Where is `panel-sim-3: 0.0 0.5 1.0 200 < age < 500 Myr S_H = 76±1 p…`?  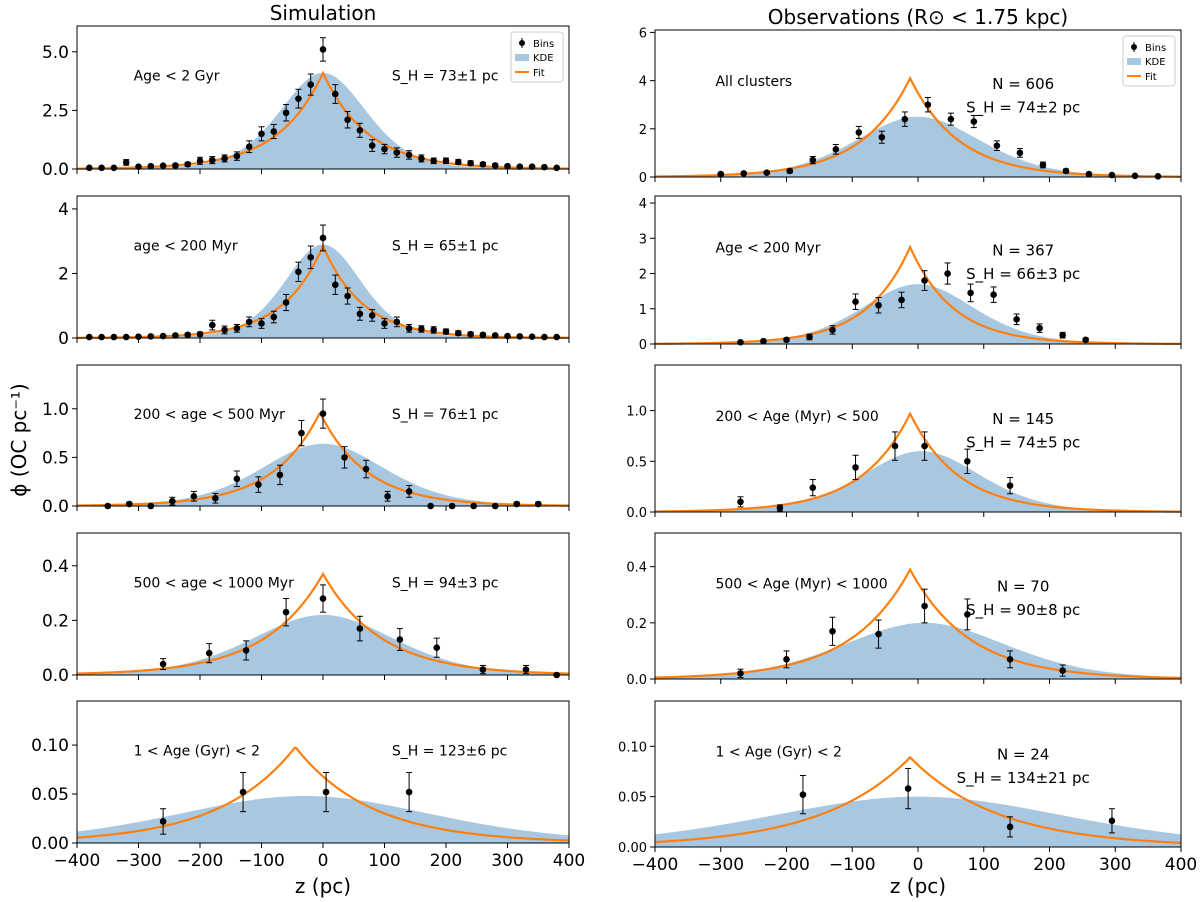 panel-sim-3: 0.0 0.5 1.0 200 < age < 500 Myr S_H = 76±1 p… is located at coordinates (306, 440).